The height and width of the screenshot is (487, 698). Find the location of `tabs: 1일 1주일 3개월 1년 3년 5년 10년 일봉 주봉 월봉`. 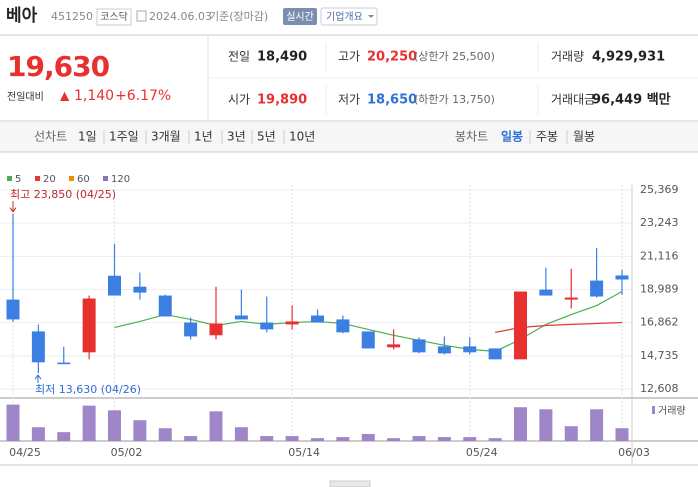

tabs: 1일 1주일 3개월 1년 3년 5년 10년 일봉 주봉 월봉 is located at coordinates (336, 137).